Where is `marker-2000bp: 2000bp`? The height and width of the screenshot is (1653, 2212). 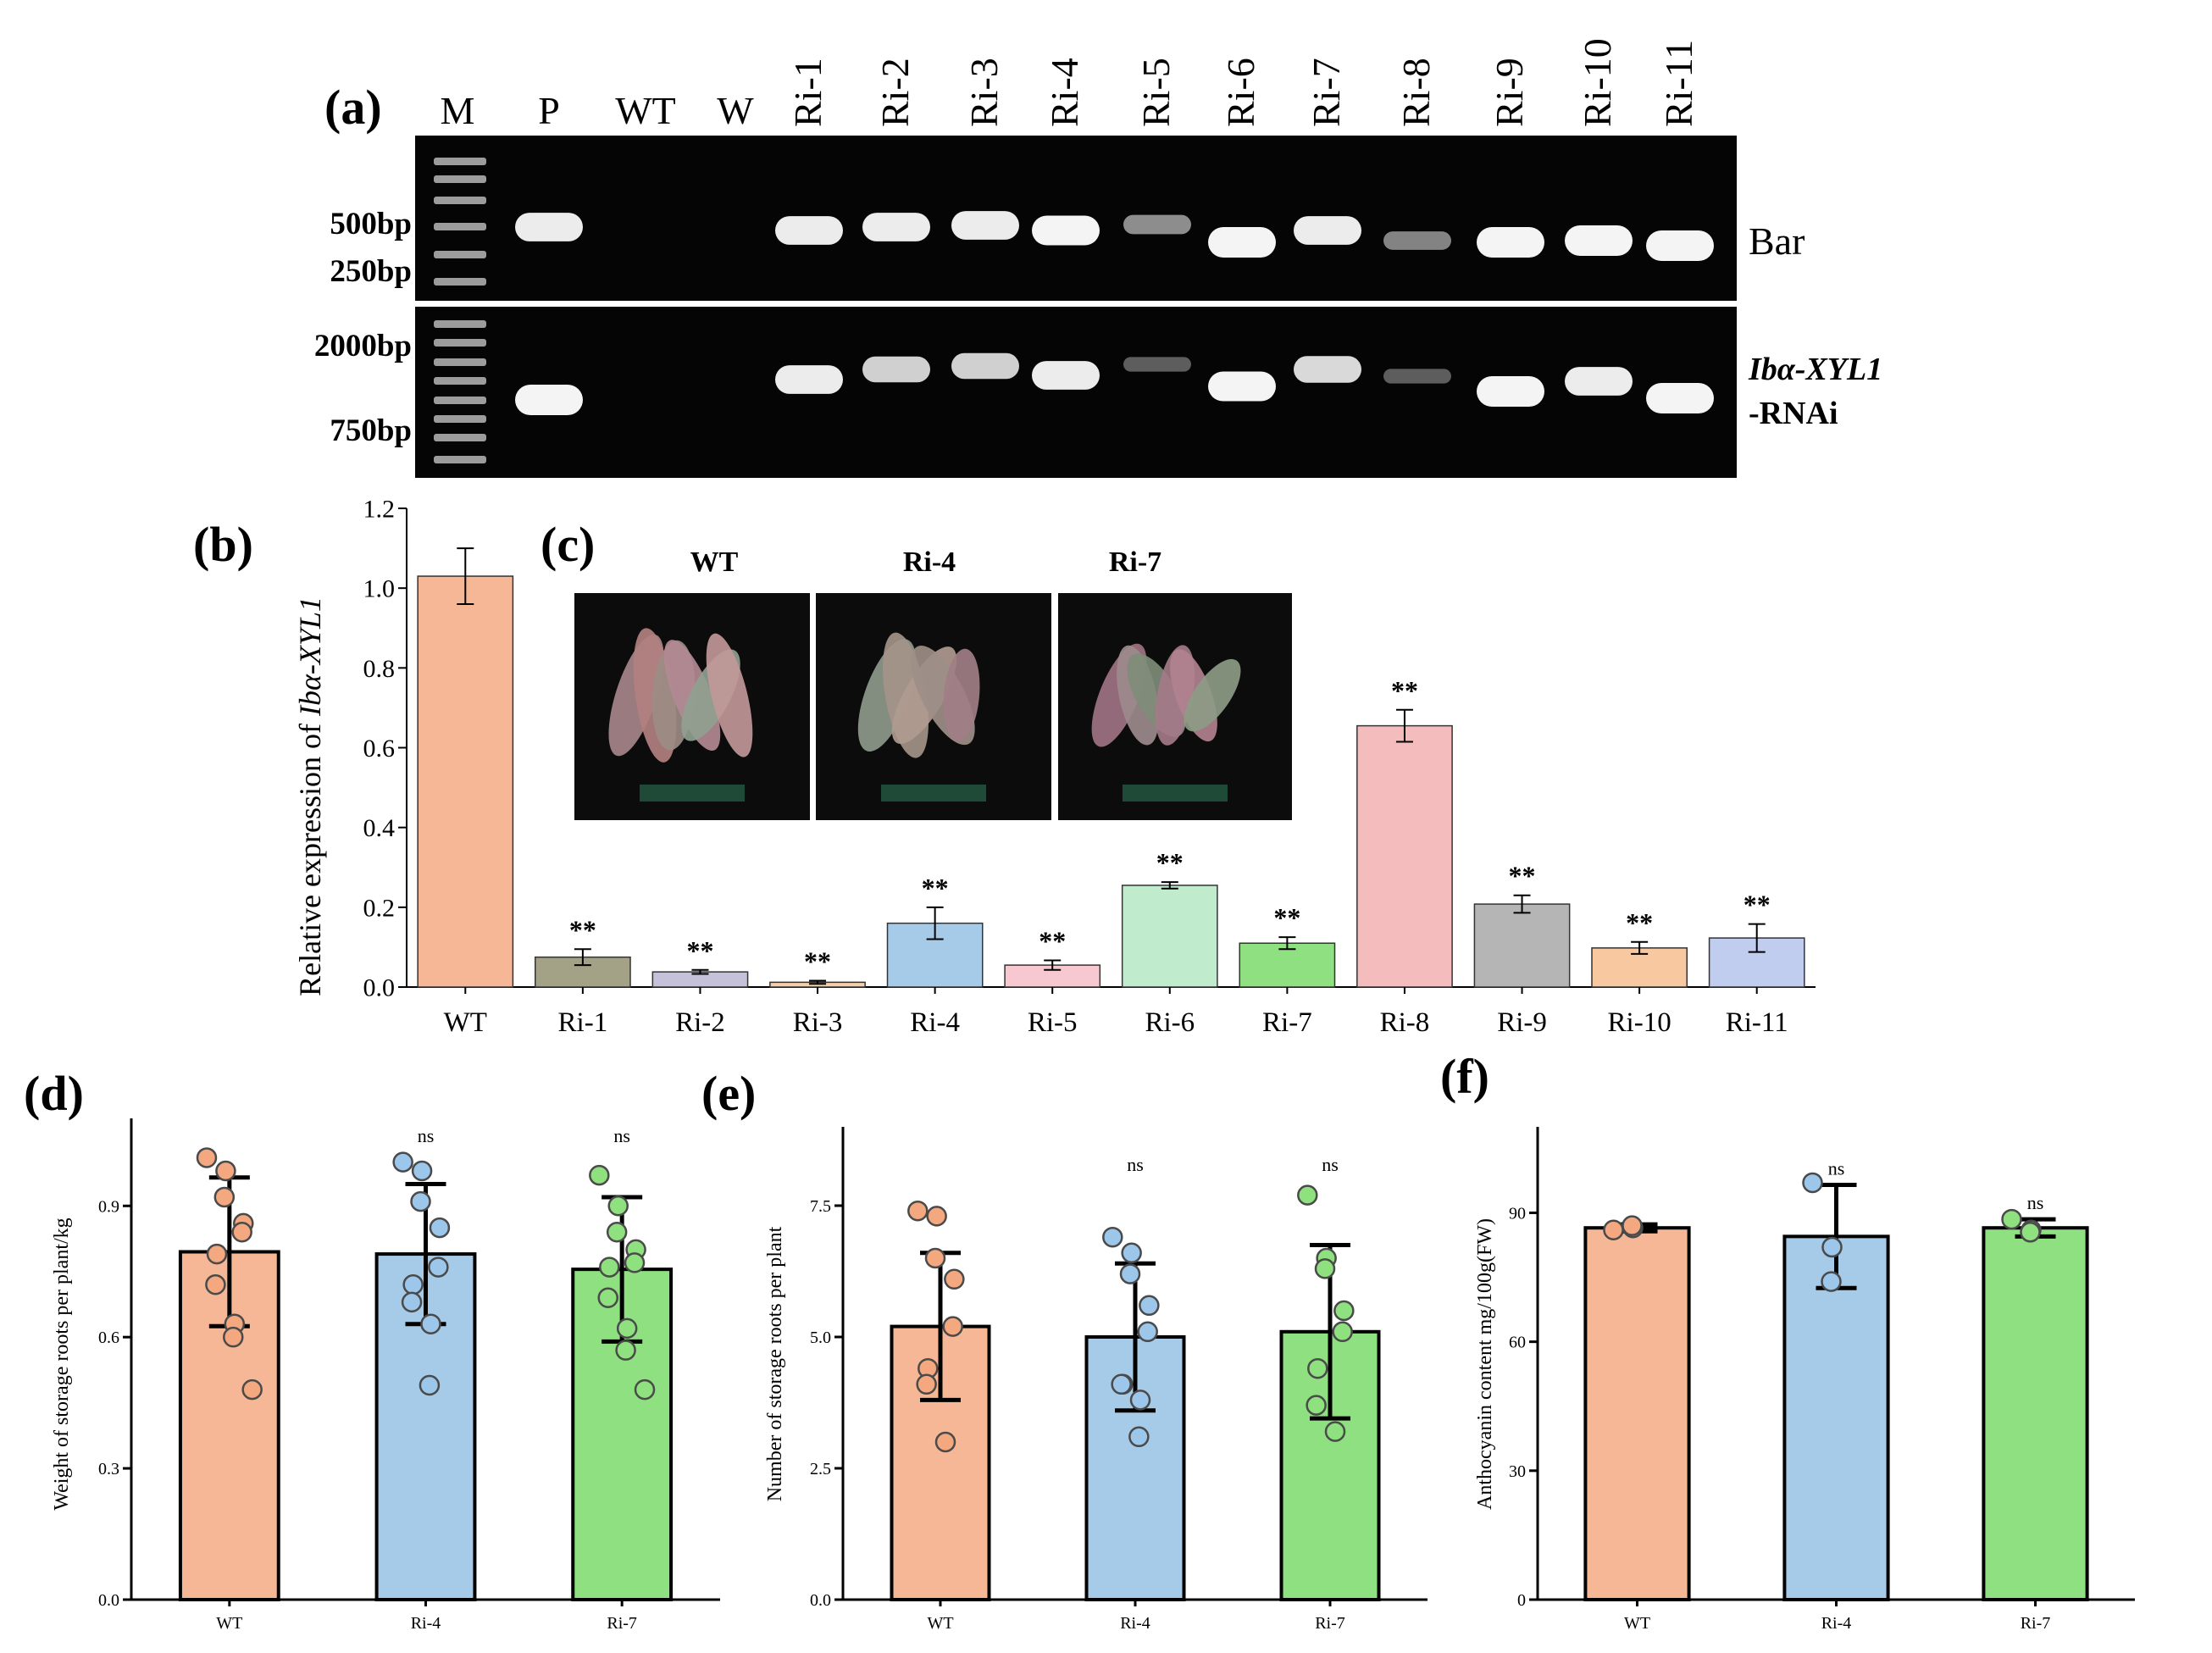 marker-2000bp: 2000bp is located at coordinates (363, 346).